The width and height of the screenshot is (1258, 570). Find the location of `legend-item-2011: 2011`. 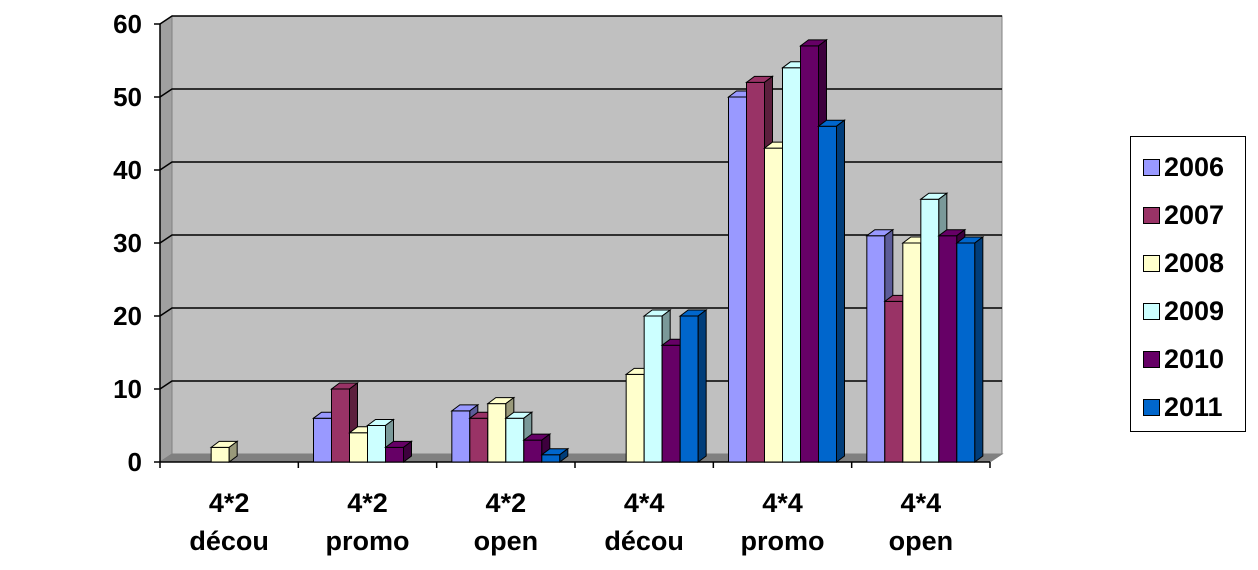

legend-item-2011: 2011 is located at coordinates (1188, 407).